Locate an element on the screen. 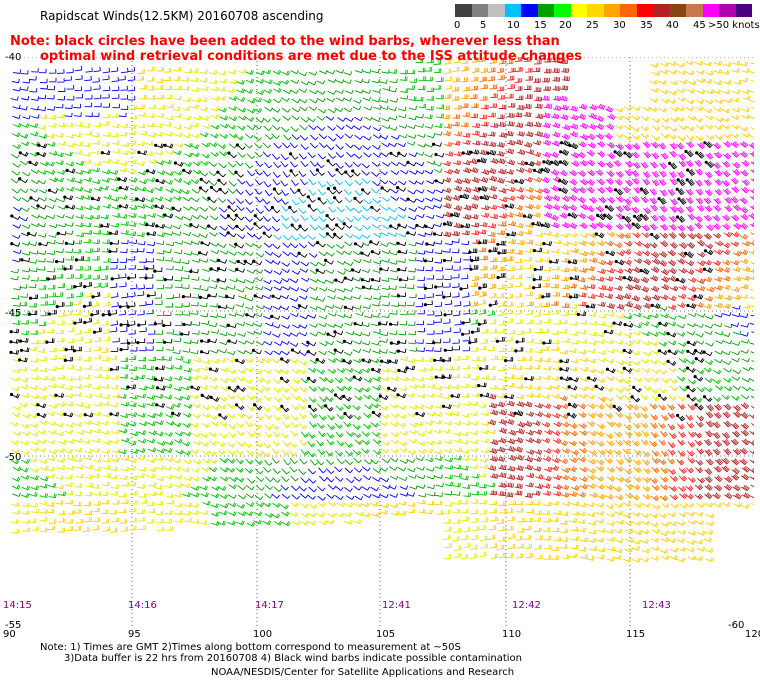  color-scale-label: 20 is located at coordinates (565, 25).